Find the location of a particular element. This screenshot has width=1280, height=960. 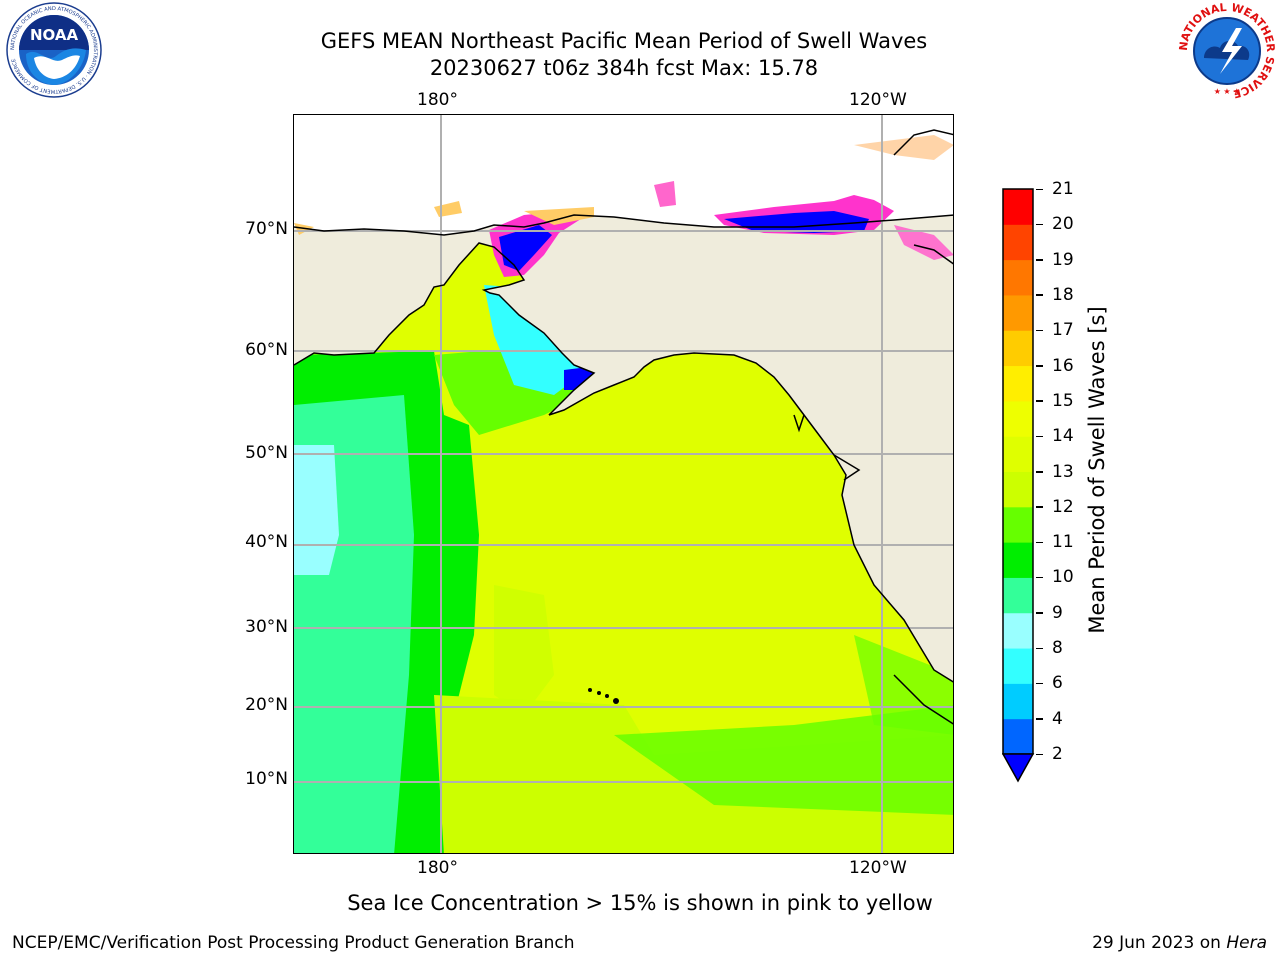

colorbar-tick-label: 16 is located at coordinates (1063, 365).